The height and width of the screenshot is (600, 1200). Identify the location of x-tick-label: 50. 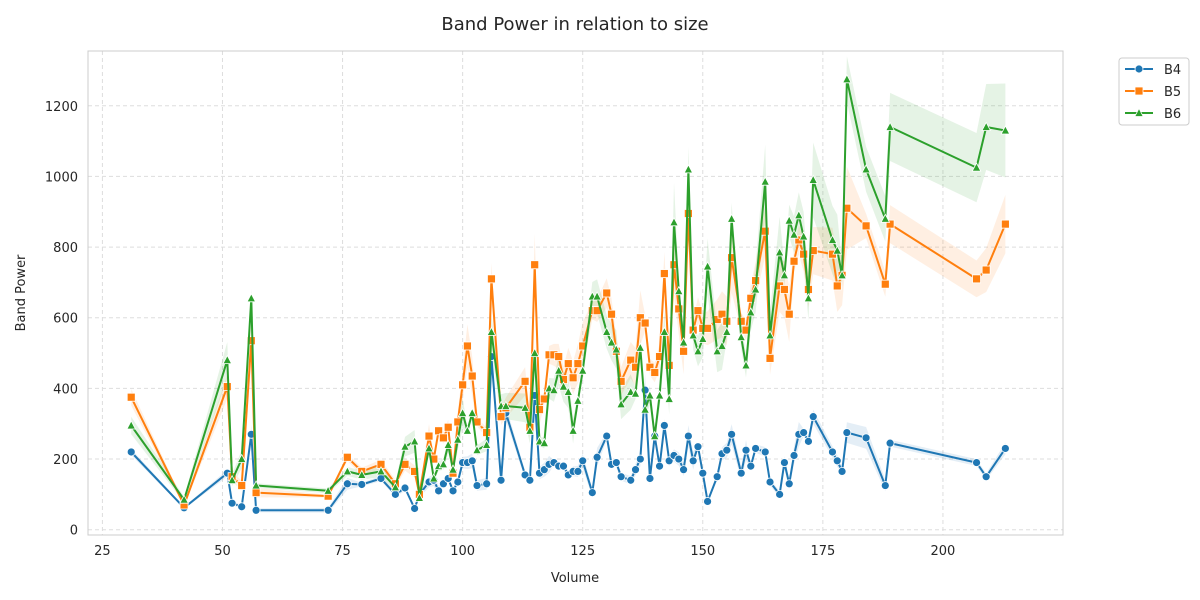
(222, 551).